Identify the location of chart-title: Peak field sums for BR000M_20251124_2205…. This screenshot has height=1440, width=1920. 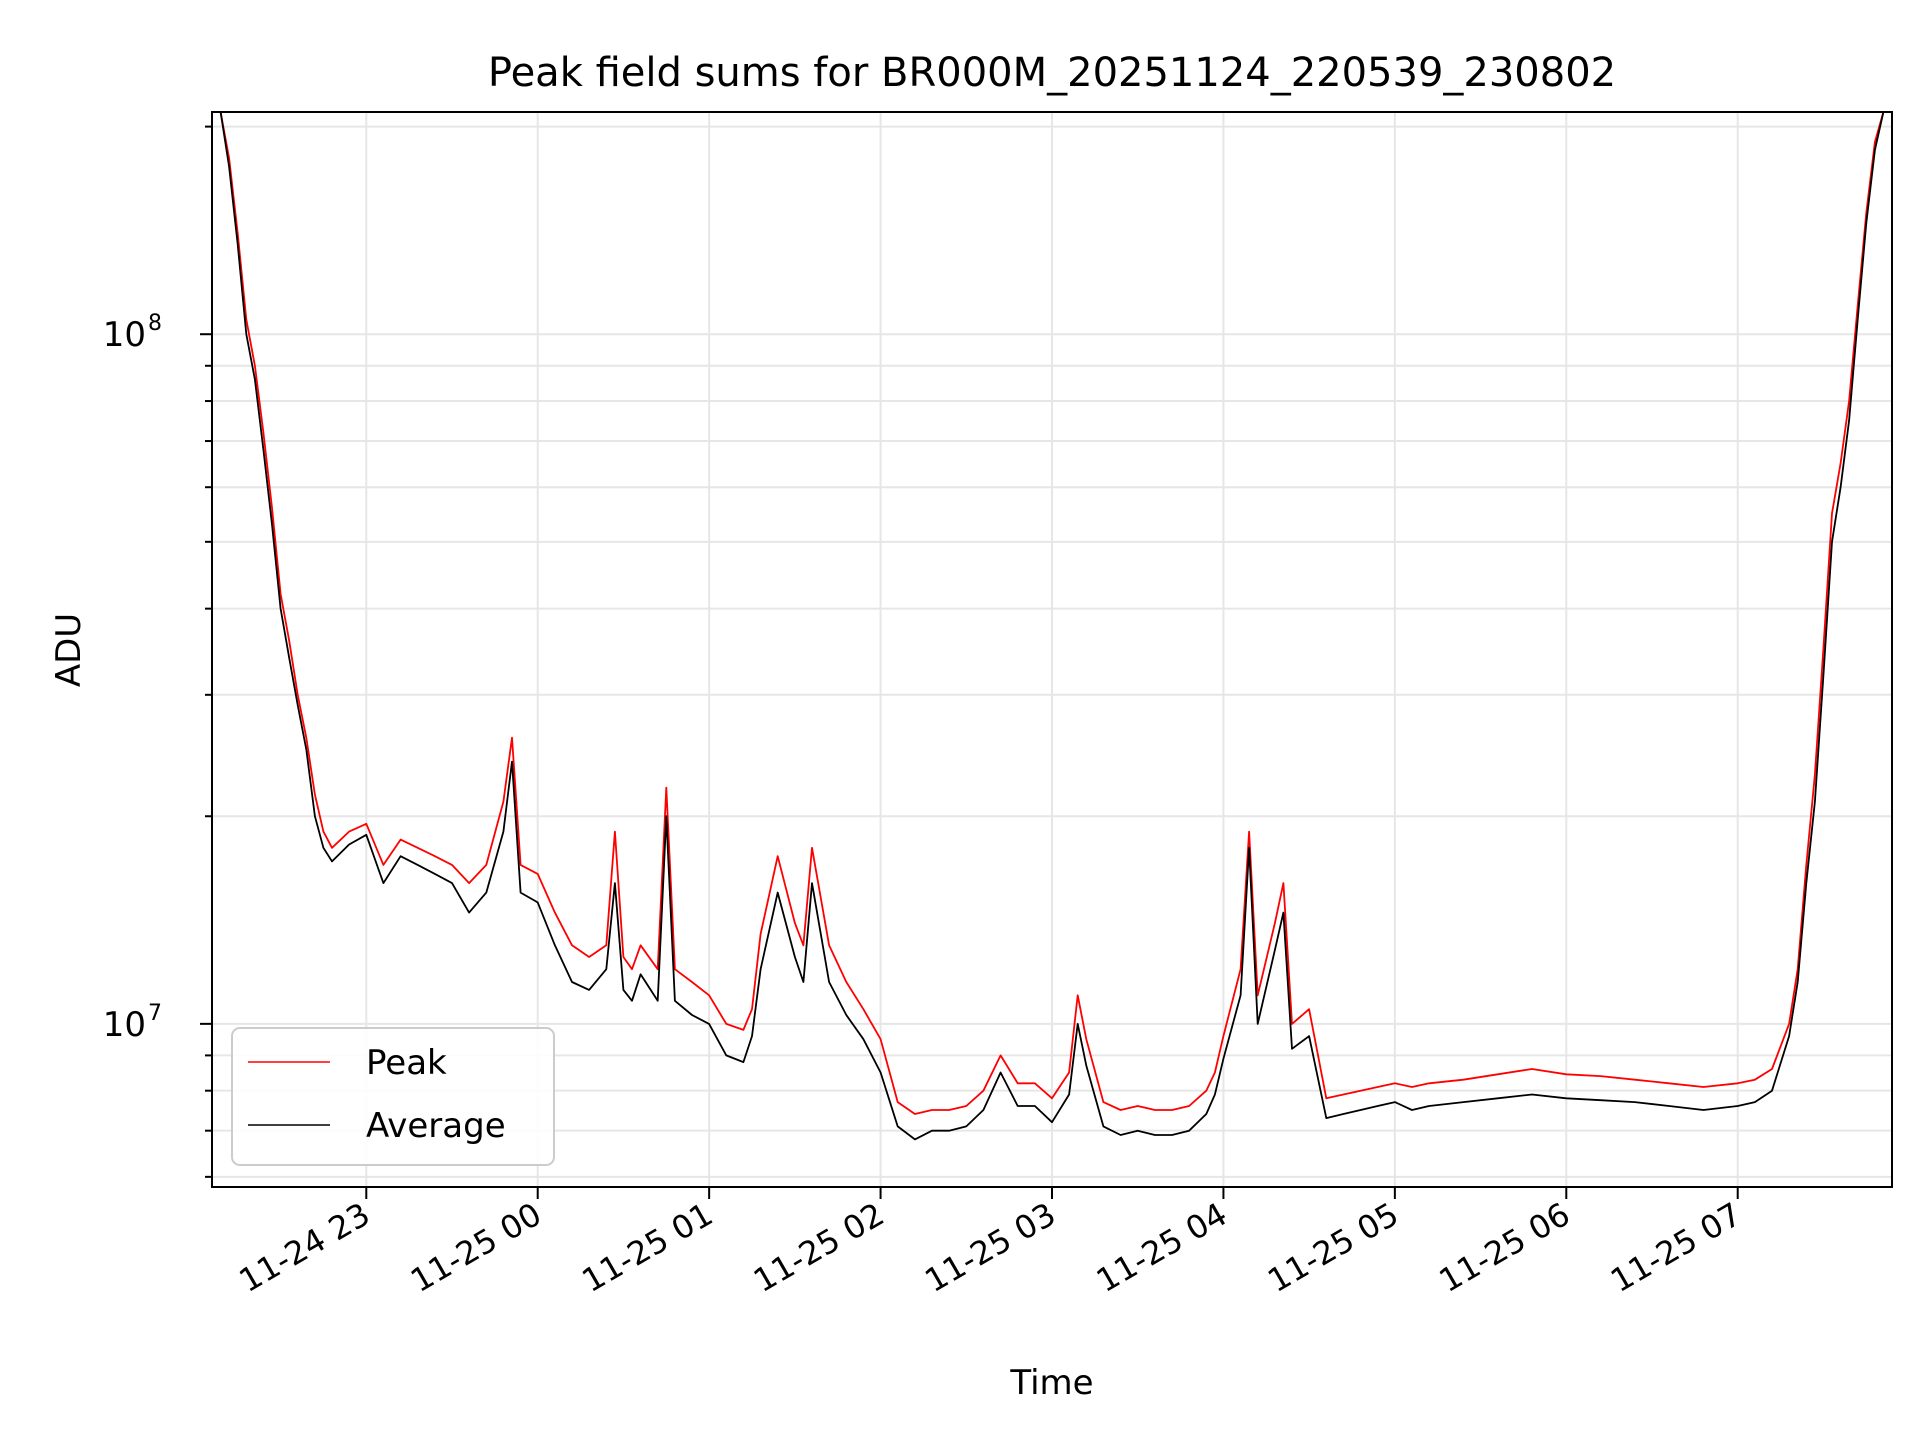
(1052, 73).